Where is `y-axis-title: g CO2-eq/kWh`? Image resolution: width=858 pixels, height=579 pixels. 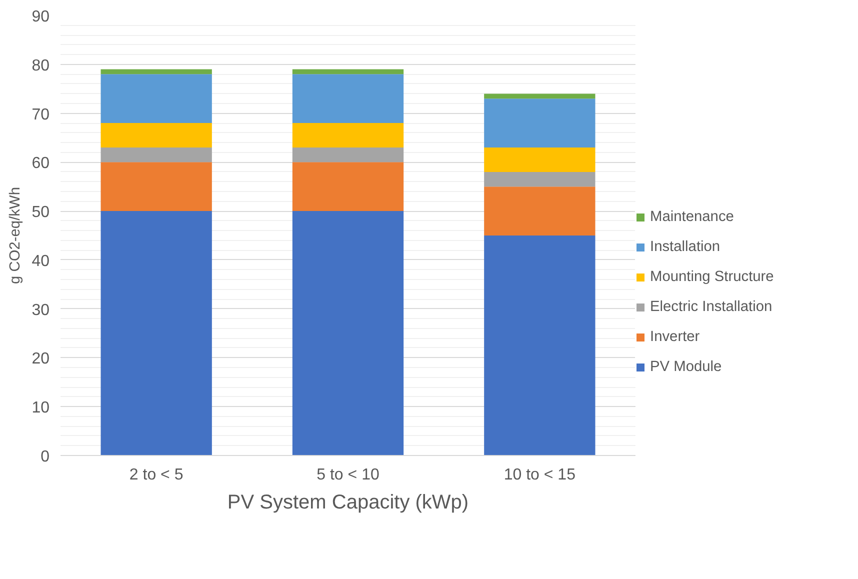
y-axis-title: g CO2-eq/kWh is located at coordinates (16, 235).